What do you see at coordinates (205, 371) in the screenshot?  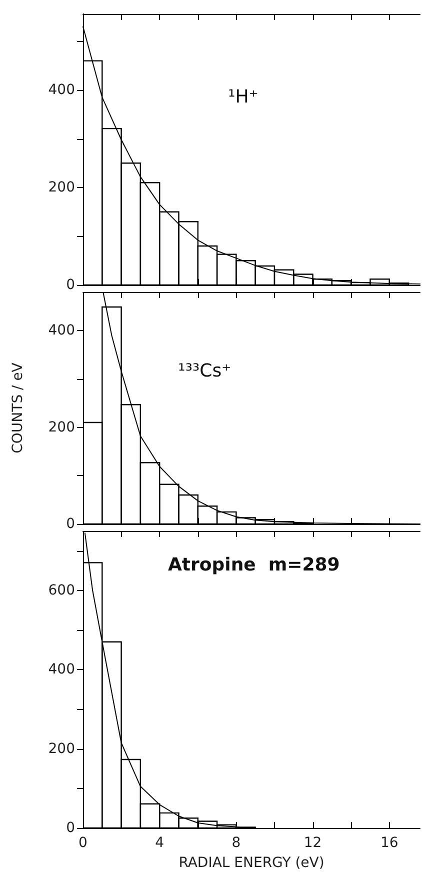 I see `annotation: ¹³³Cs⁺` at bounding box center [205, 371].